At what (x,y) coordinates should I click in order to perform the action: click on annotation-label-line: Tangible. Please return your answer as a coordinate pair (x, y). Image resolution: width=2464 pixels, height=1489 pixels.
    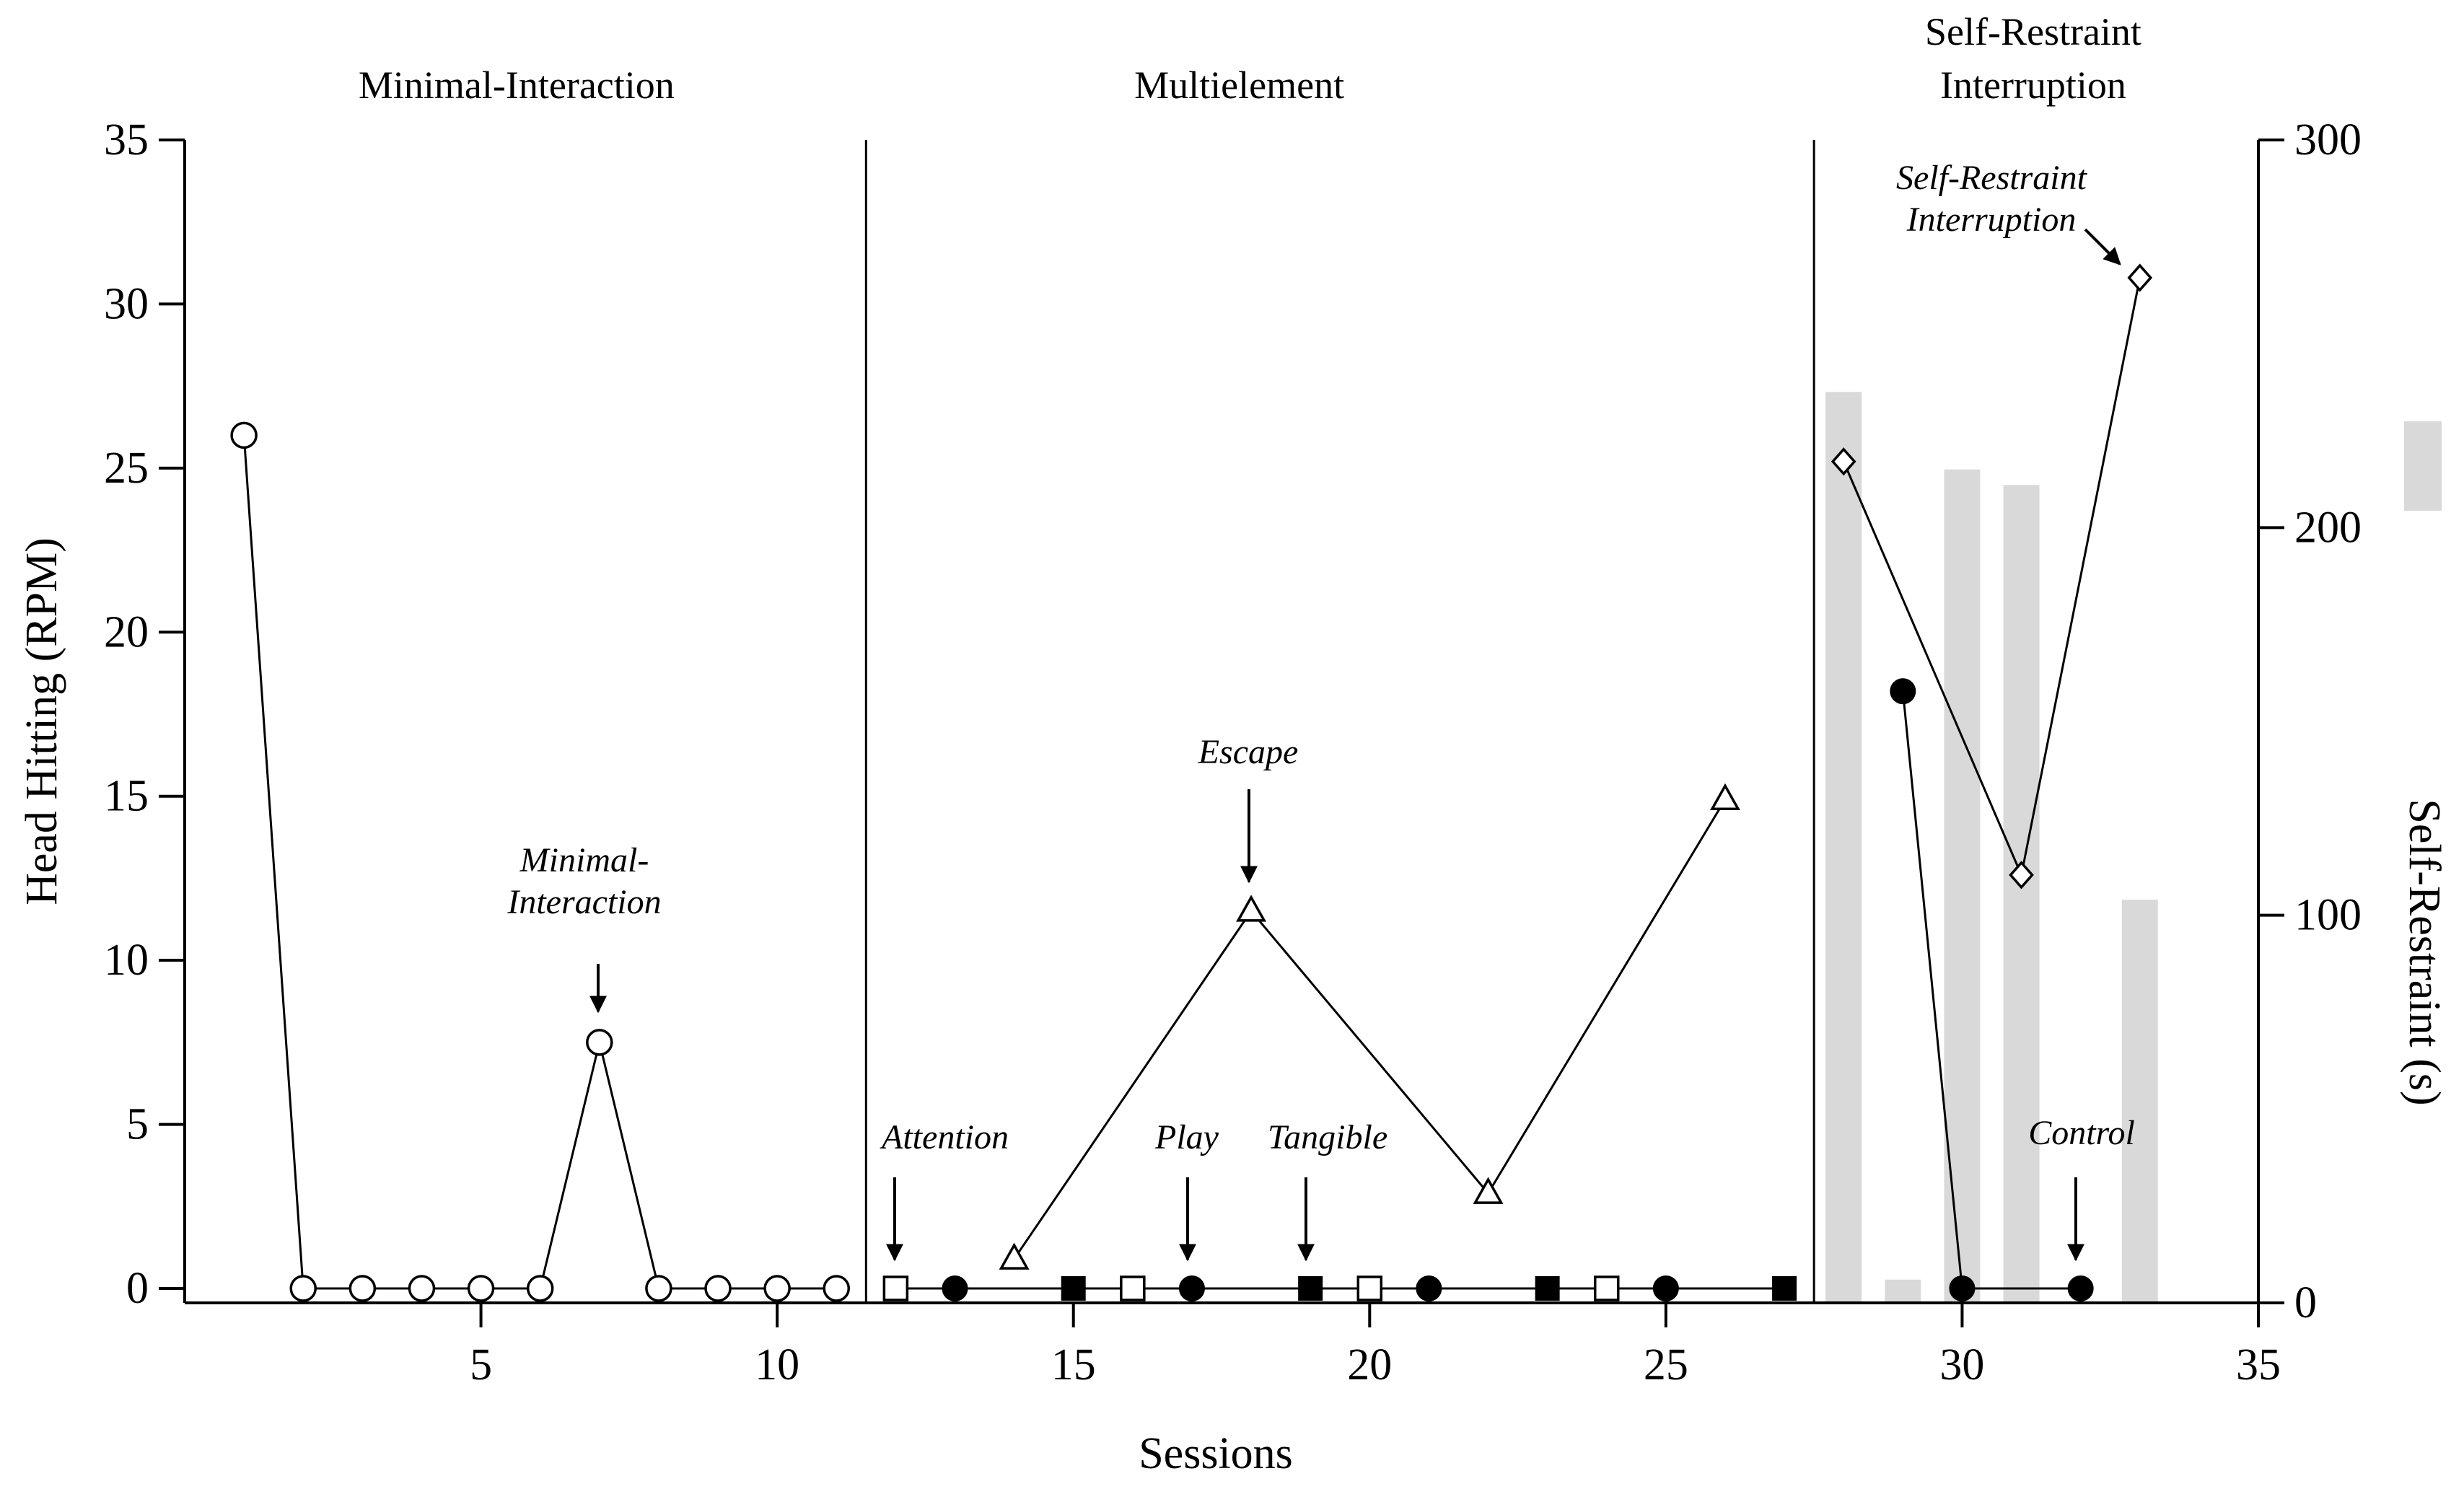
    Looking at the image, I should click on (1327, 1137).